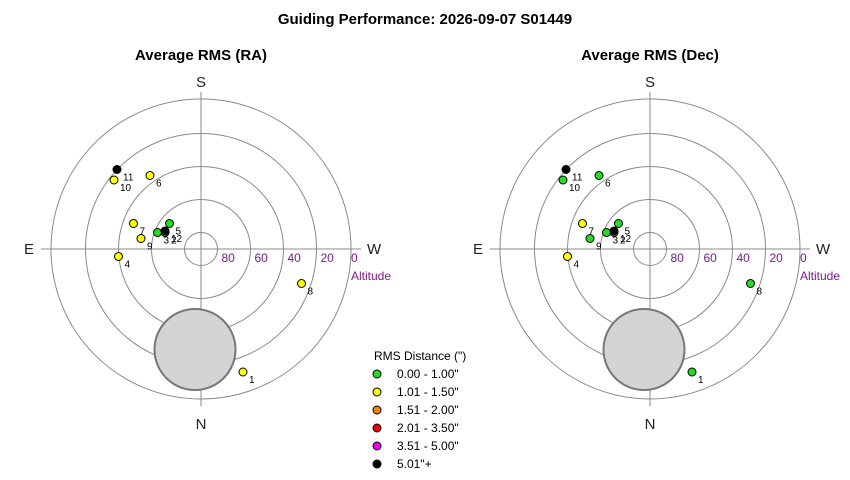 The image size is (850, 480). Describe the element at coordinates (428, 446) in the screenshot. I see `legend-label-magenta: 3.51 - 5.00"` at that location.